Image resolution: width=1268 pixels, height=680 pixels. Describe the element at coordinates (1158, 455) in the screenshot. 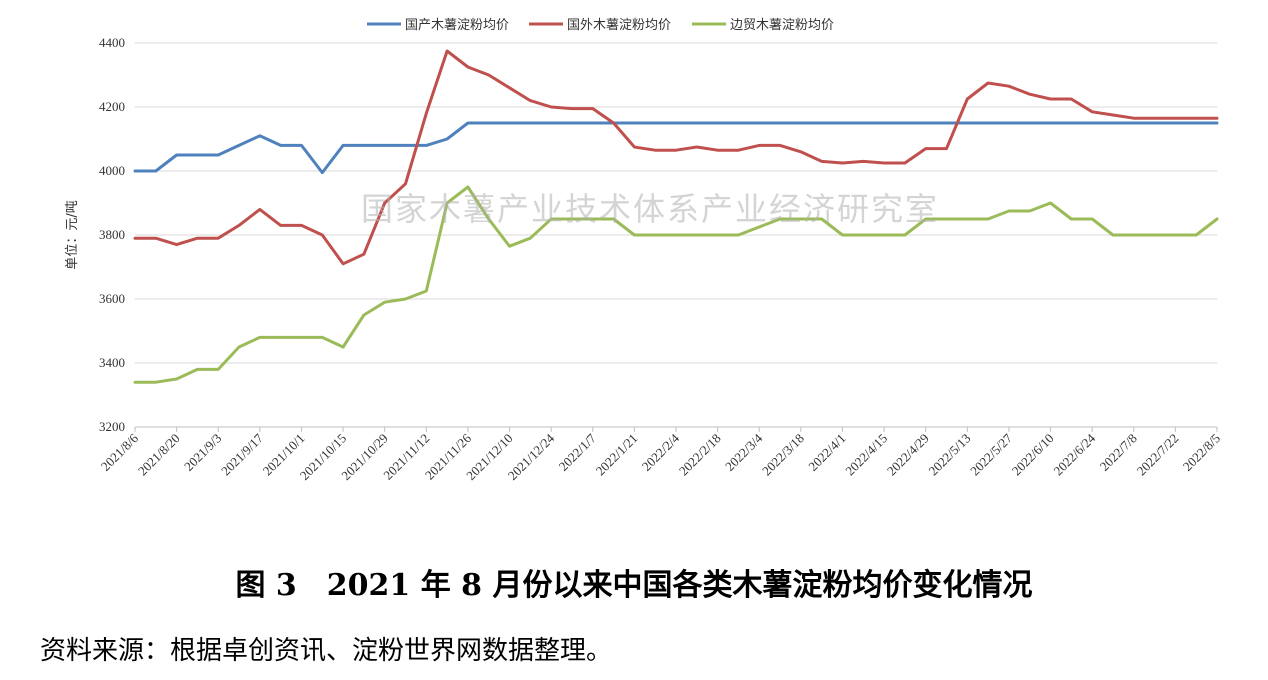

I see `x-tick-label: 2022/7/22` at that location.